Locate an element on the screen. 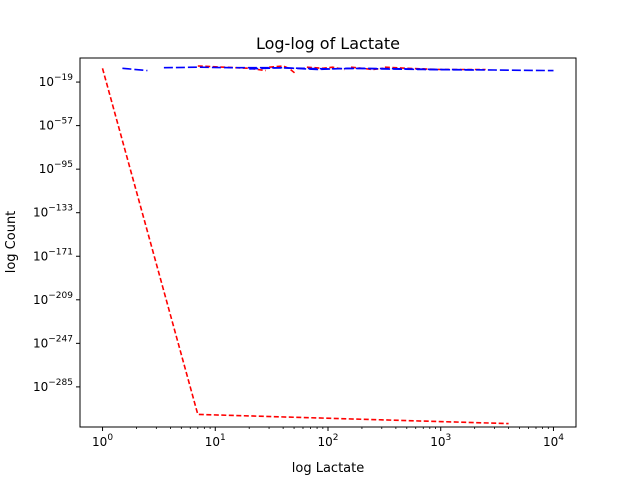 Image resolution: width=640 pixels, height=480 pixels. x-tick-label: 10² is located at coordinates (327, 441).